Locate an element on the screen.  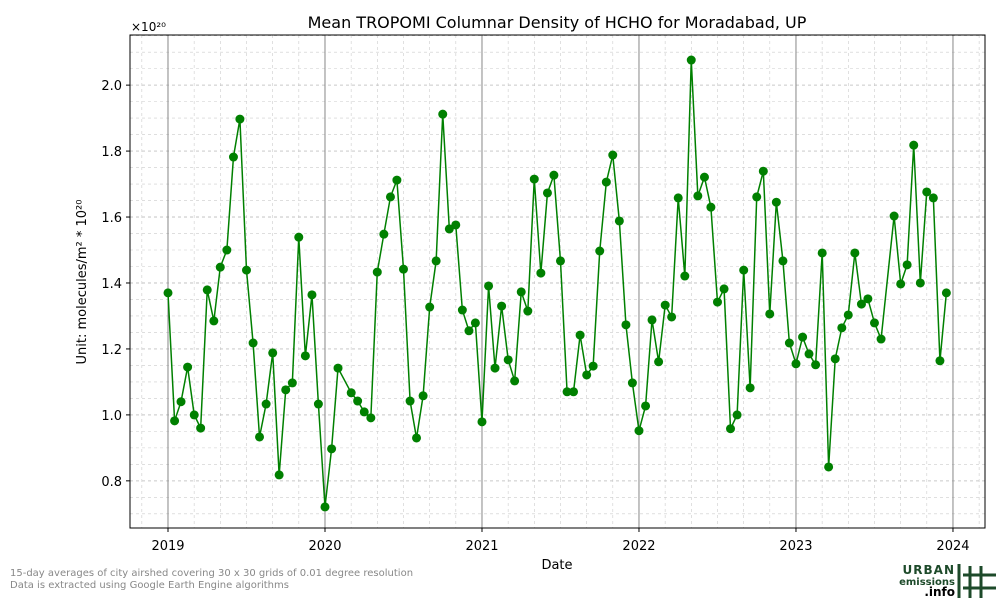
x-tick-label: 2023 is located at coordinates (795, 546).